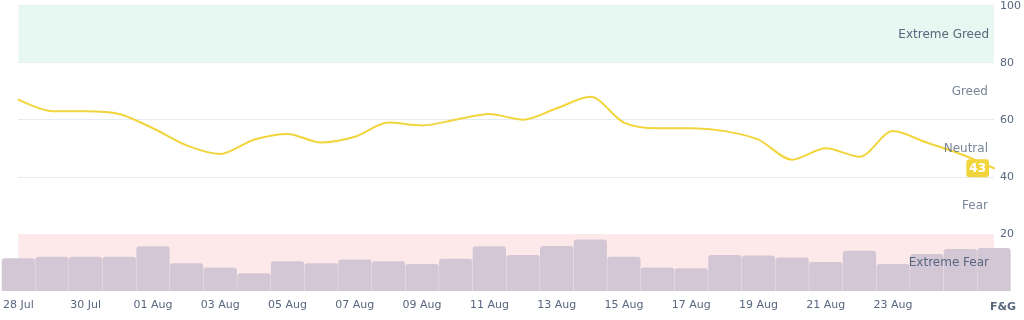 Image resolution: width=1024 pixels, height=320 pixels. I want to click on x-tick-label: 01 Aug, so click(153, 304).